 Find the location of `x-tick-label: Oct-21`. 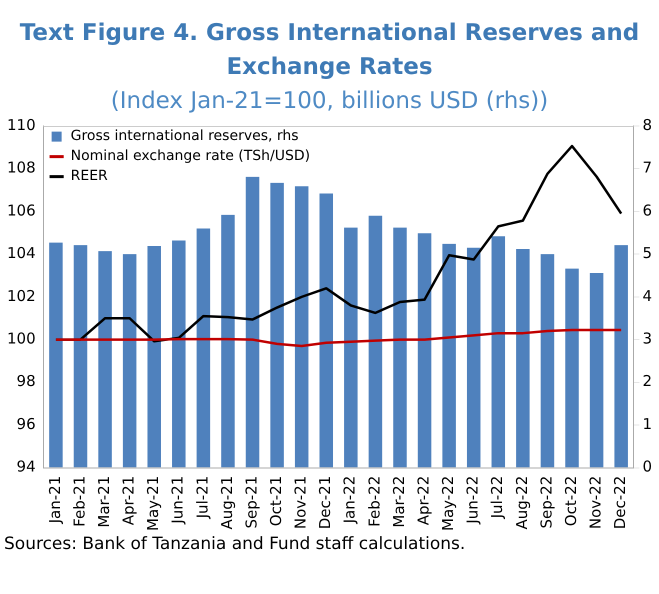

x-tick-label: Oct-21 is located at coordinates (275, 501).